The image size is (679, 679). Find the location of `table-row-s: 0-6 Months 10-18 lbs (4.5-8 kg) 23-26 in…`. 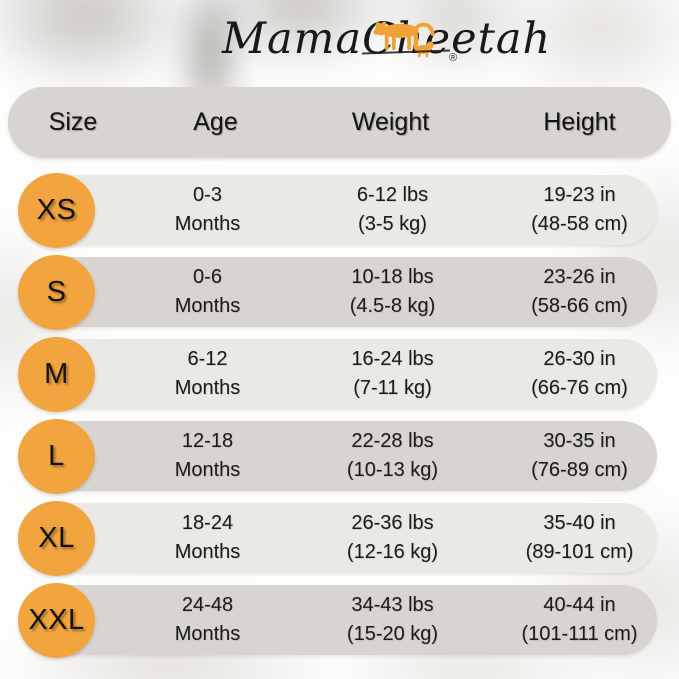

table-row-s: 0-6 Months 10-18 lbs (4.5-8 kg) 23-26 in… is located at coordinates (339, 292).